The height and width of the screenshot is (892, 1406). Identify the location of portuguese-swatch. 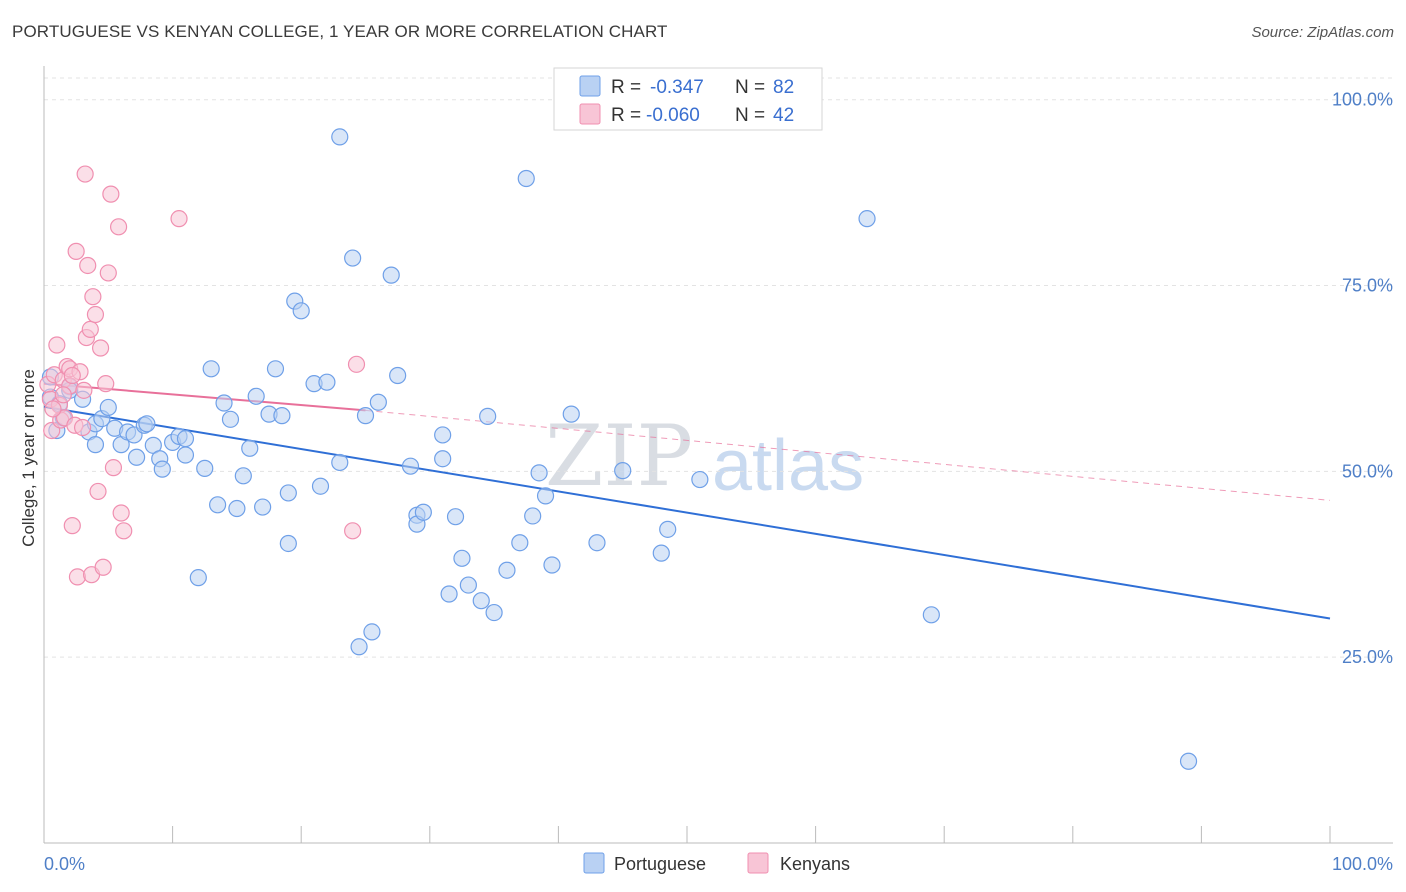
(590, 86).